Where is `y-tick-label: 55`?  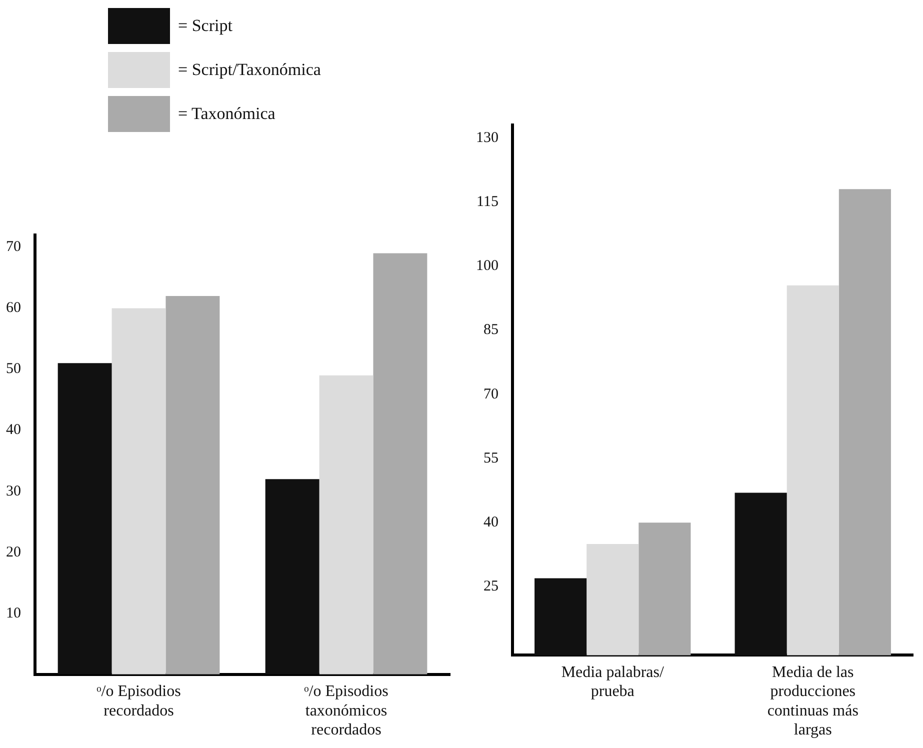 y-tick-label: 55 is located at coordinates (491, 458).